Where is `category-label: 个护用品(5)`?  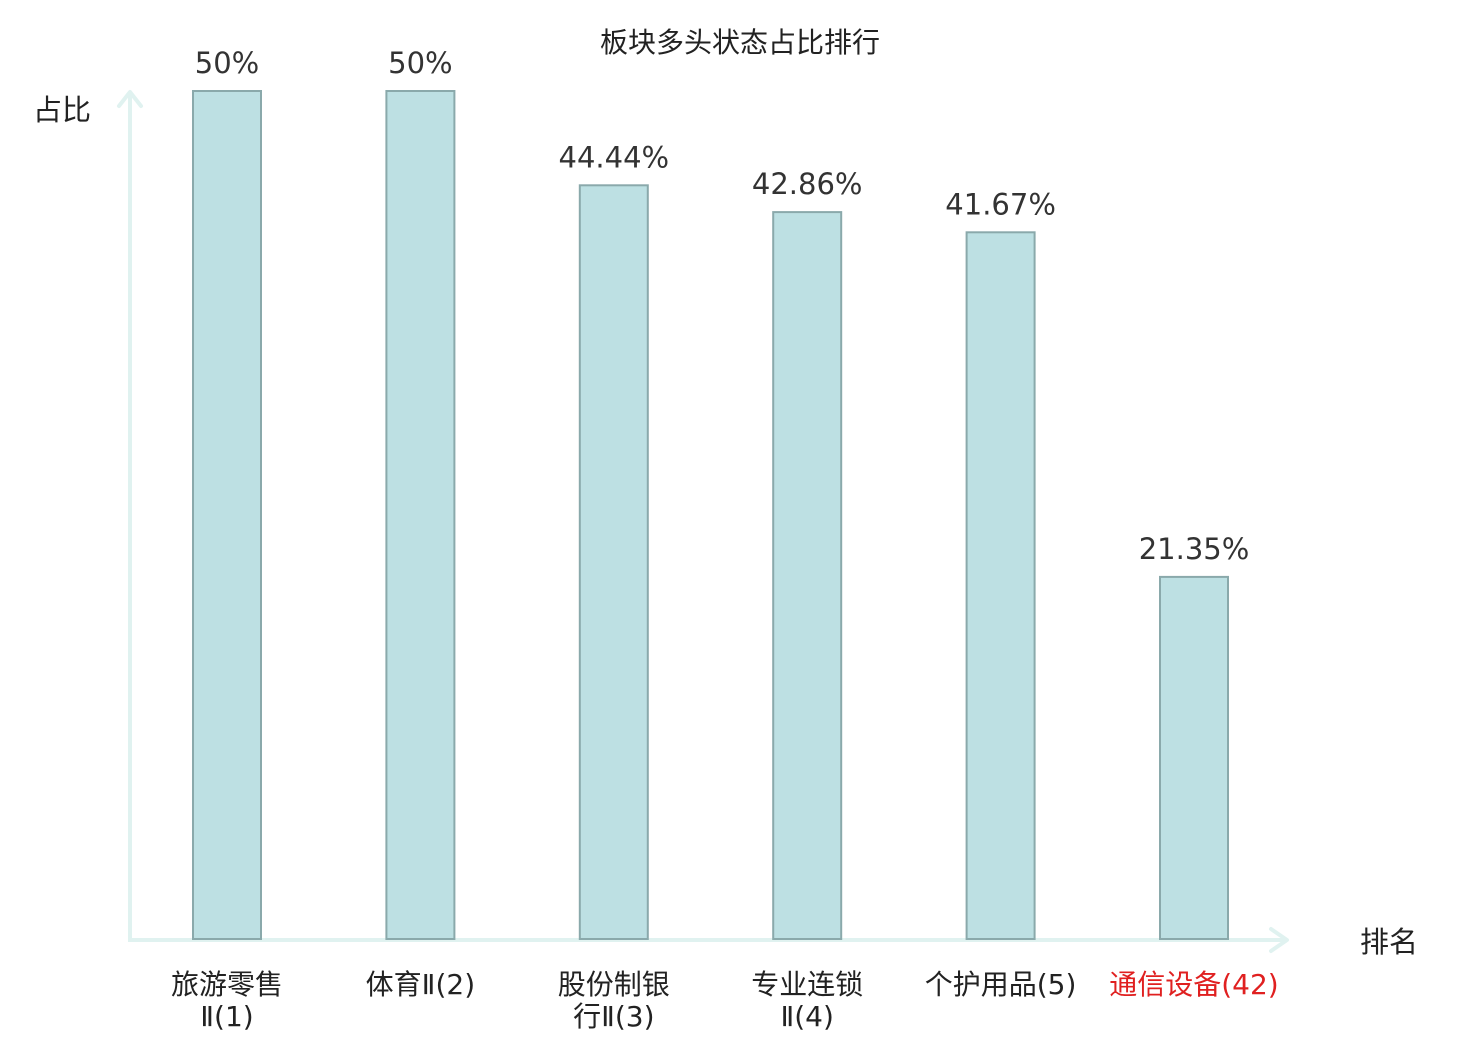
category-label: 个护用品(5) is located at coordinates (1001, 984).